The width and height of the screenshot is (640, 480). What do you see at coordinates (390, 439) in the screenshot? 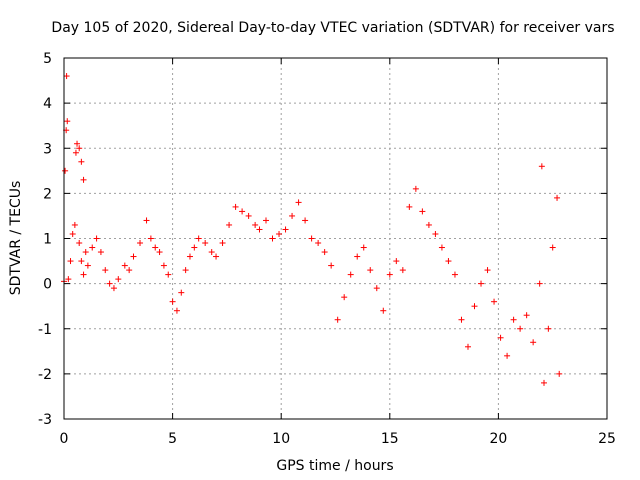
I see `x-tick-label: 15` at bounding box center [390, 439].